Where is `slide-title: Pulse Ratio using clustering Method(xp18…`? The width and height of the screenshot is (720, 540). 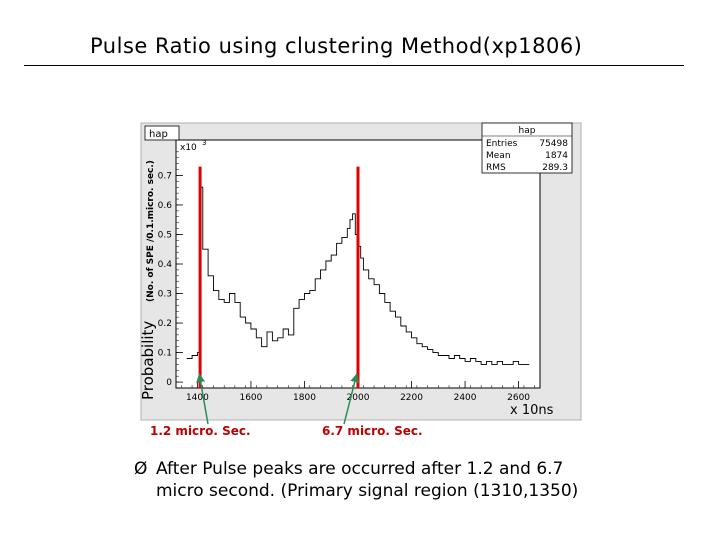
slide-title: Pulse Ratio using clustering Method(xp18… is located at coordinates (336, 46).